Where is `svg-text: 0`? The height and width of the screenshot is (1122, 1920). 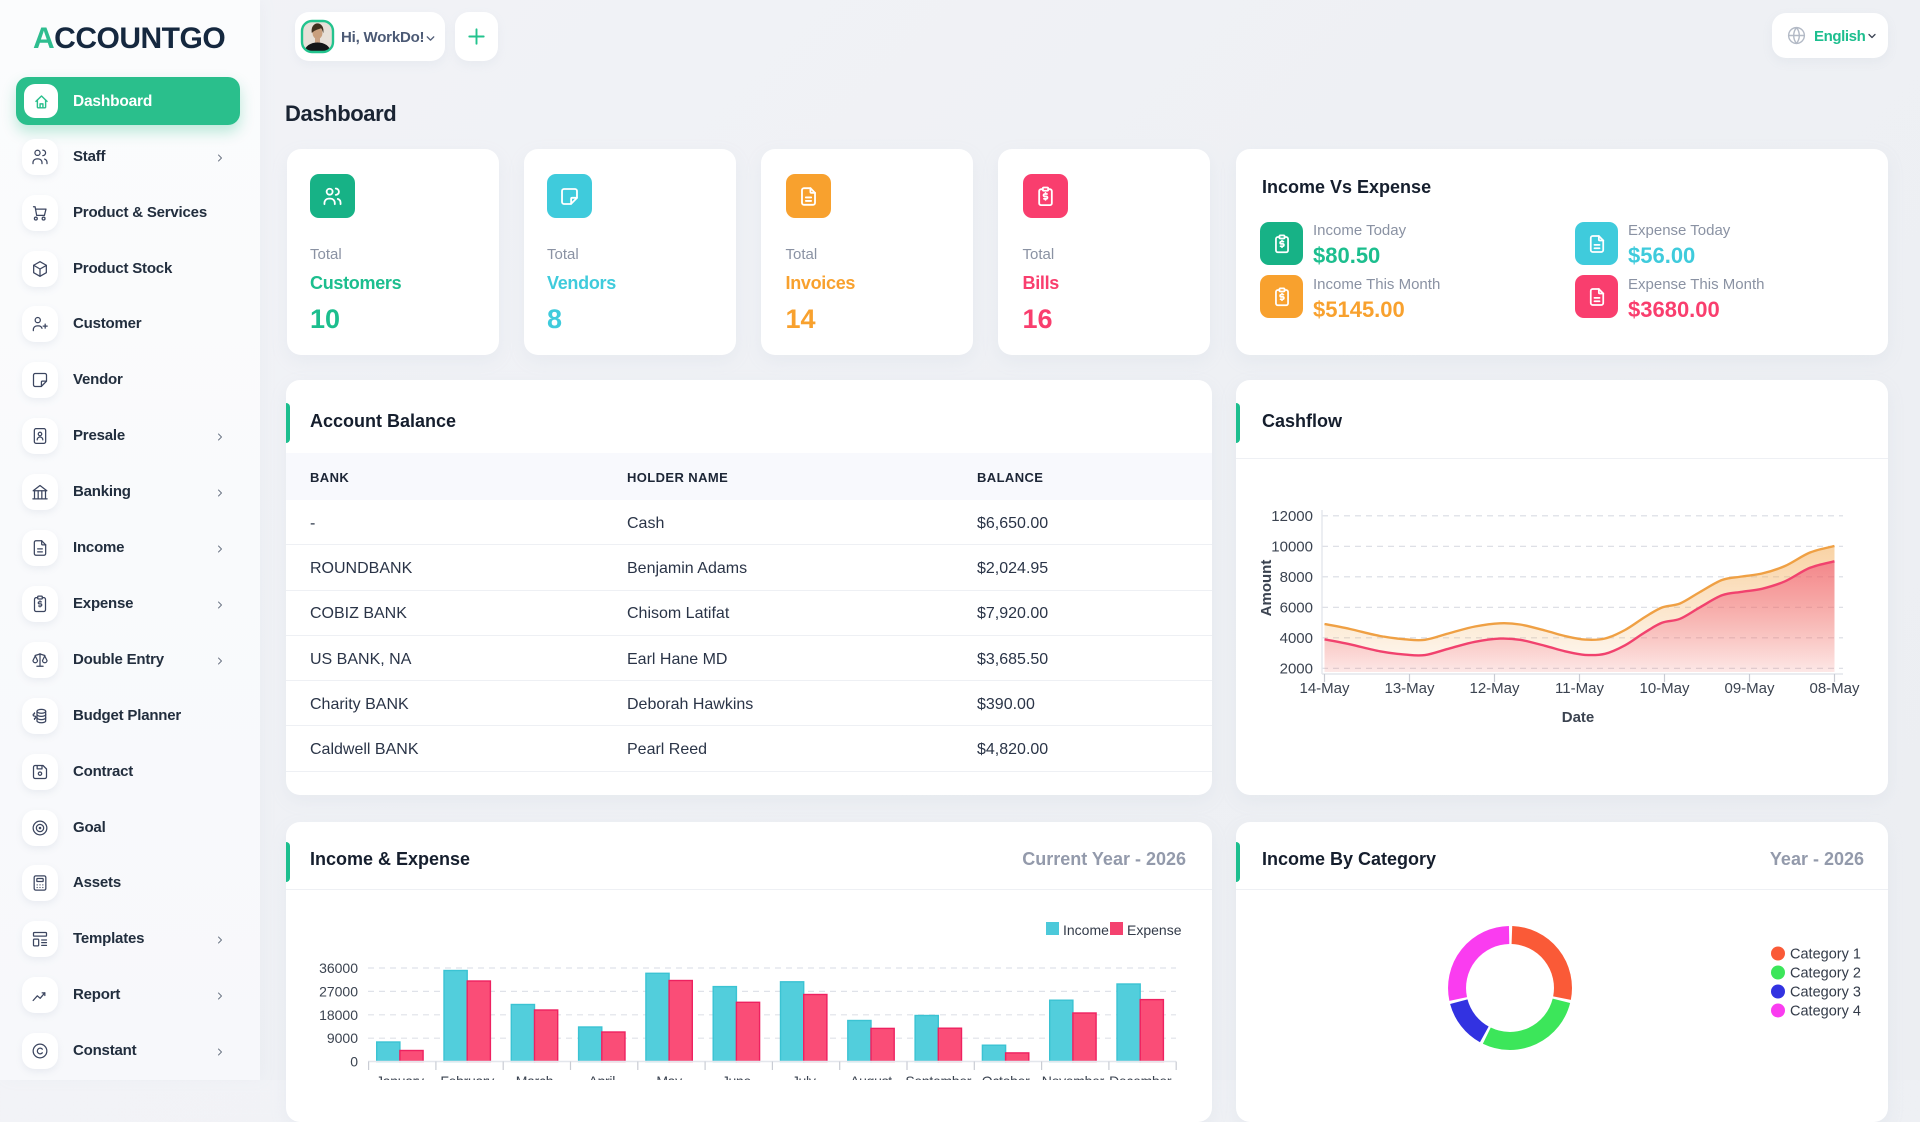 svg-text: 0 is located at coordinates (354, 1062).